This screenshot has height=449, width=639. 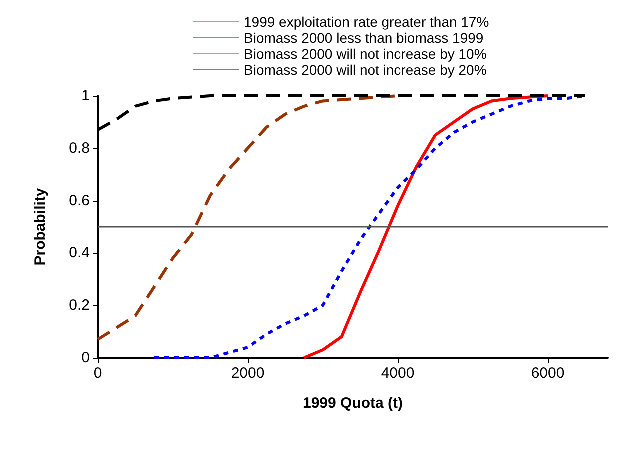 What do you see at coordinates (86, 358) in the screenshot?
I see `y-tick-label: 0` at bounding box center [86, 358].